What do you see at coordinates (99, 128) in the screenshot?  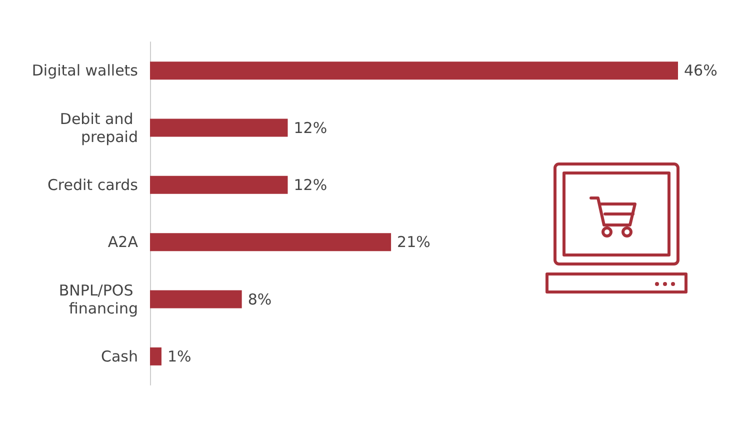 I see `y-tick-label: Debit and prepaid` at bounding box center [99, 128].